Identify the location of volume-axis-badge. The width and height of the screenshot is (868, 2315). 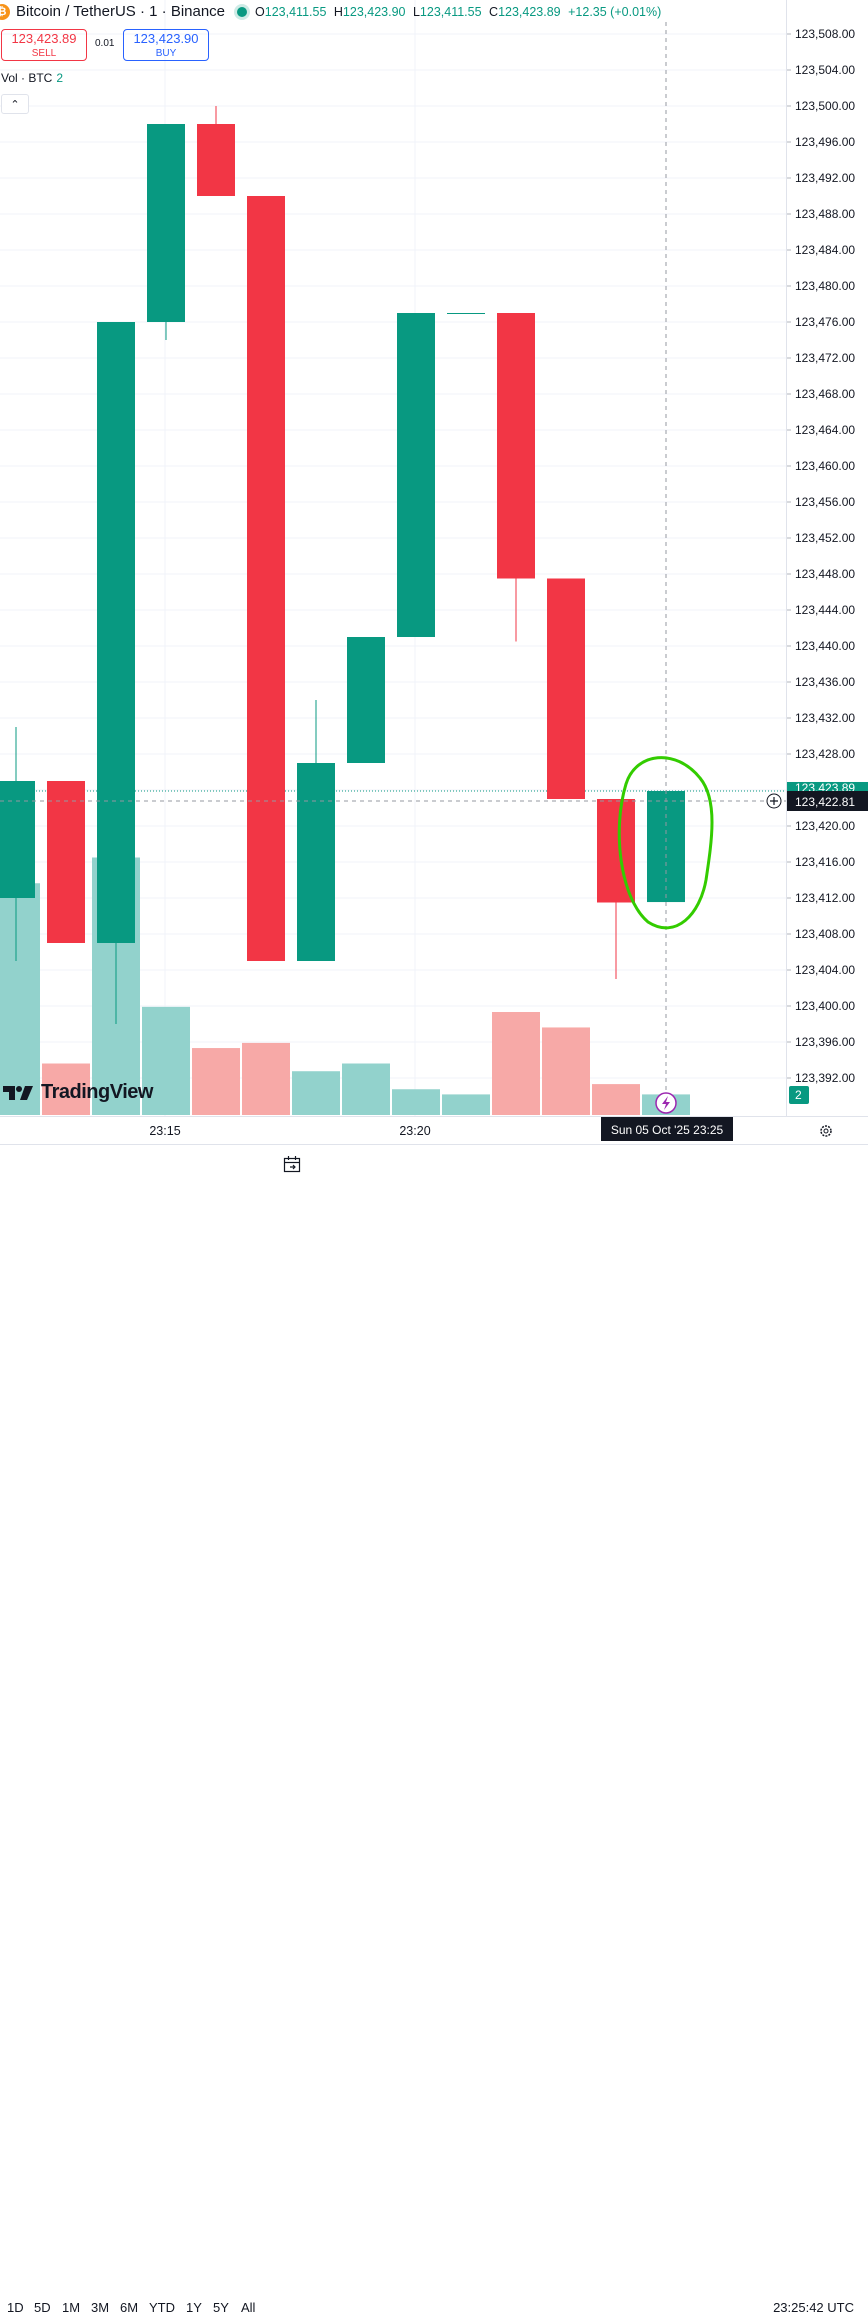
(799, 1095).